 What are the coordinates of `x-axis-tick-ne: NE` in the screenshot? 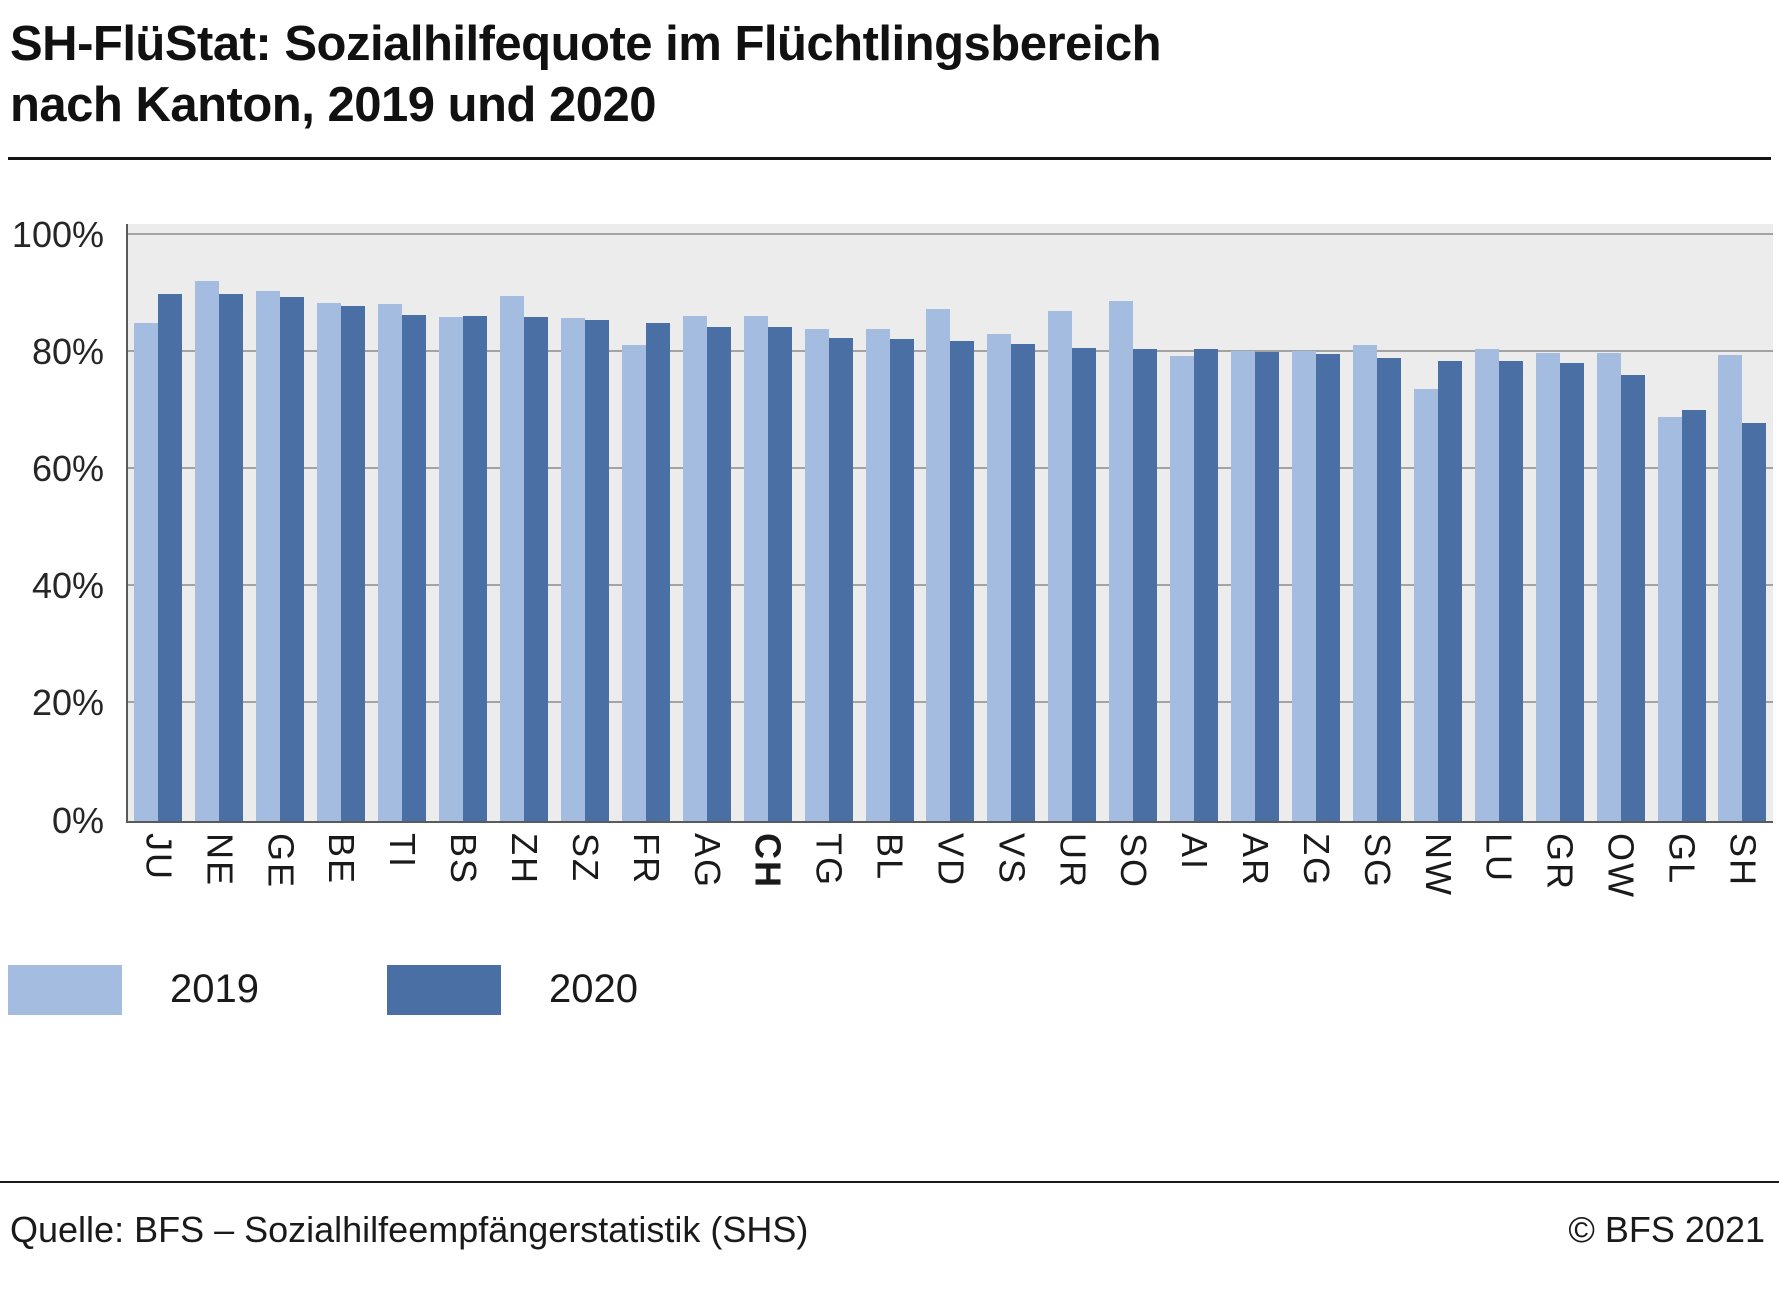 It's located at (219, 872).